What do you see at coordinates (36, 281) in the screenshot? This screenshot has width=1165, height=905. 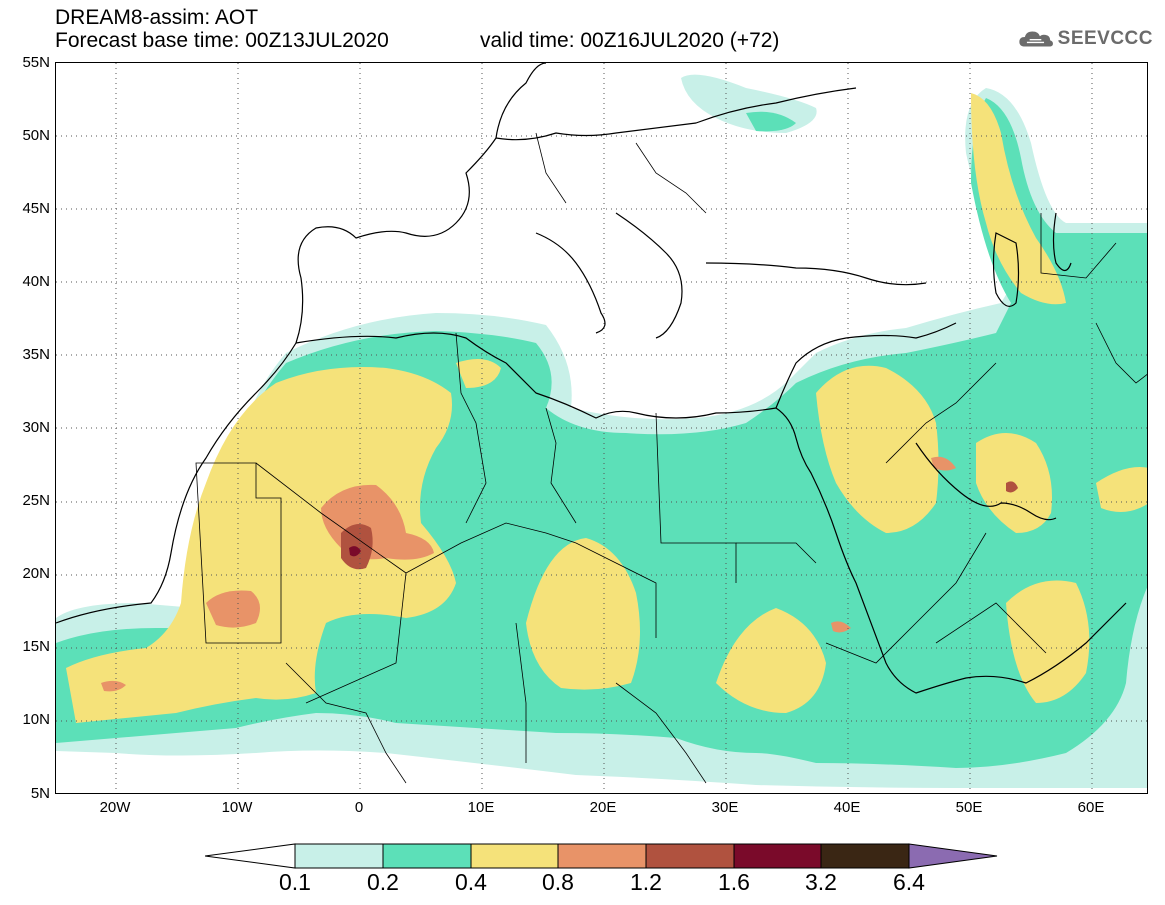 I see `lat-label: 40N` at bounding box center [36, 281].